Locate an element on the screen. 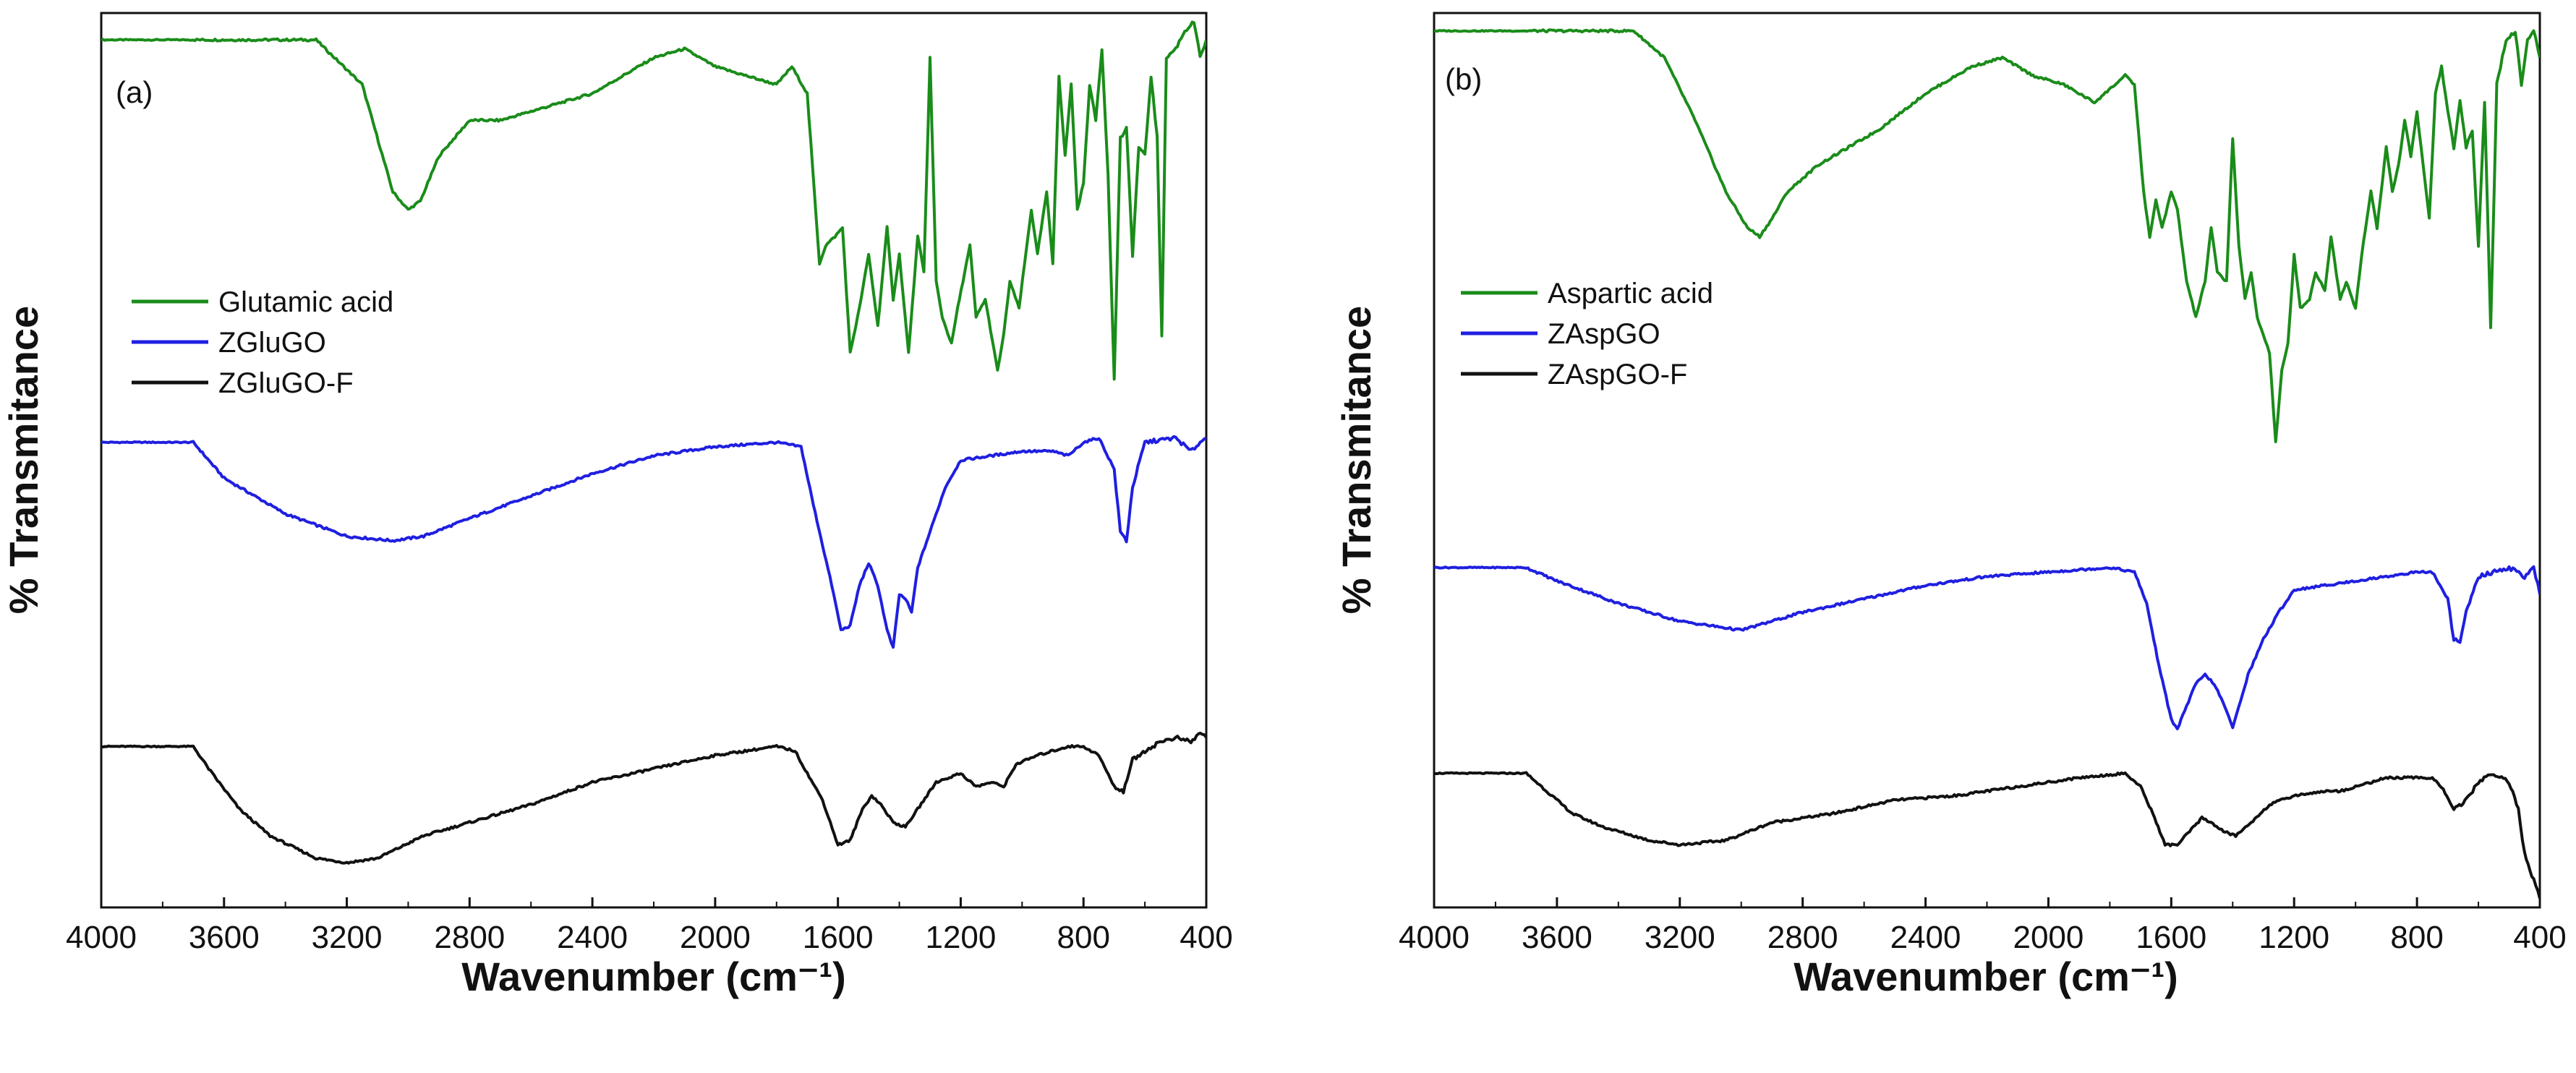  legend-label: ZGluGO is located at coordinates (272, 343).